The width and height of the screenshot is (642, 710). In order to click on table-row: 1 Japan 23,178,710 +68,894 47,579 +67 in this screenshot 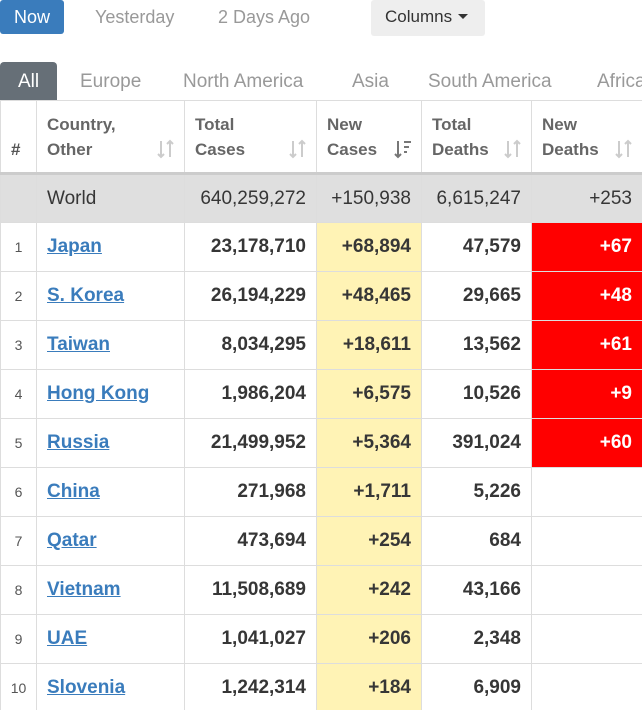, I will do `click(321, 247)`.